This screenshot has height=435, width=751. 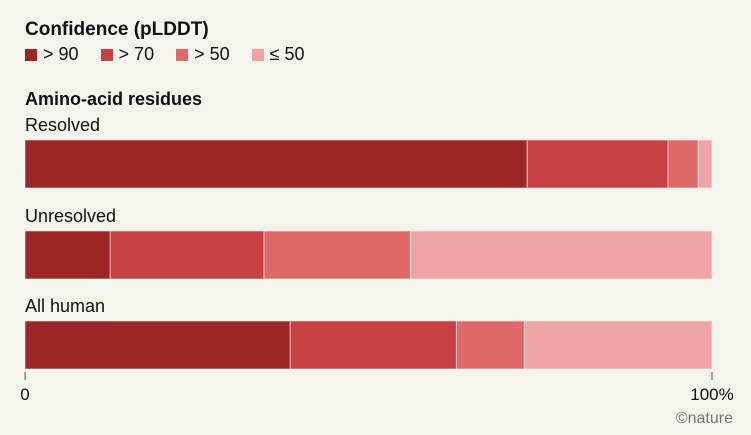 I want to click on x-tick-label: 100%, so click(x=711, y=394).